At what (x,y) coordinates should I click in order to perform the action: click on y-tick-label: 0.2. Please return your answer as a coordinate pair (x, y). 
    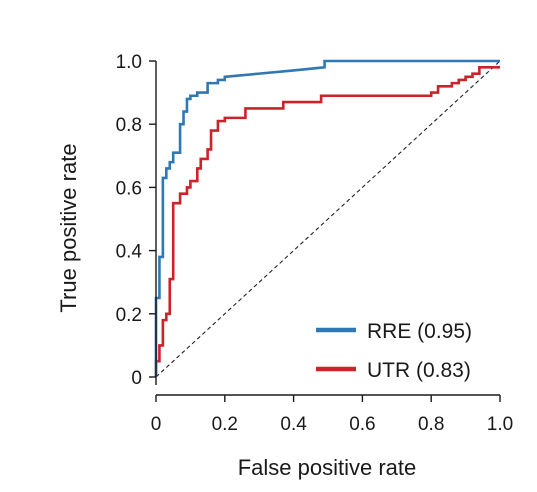
    Looking at the image, I should click on (129, 315).